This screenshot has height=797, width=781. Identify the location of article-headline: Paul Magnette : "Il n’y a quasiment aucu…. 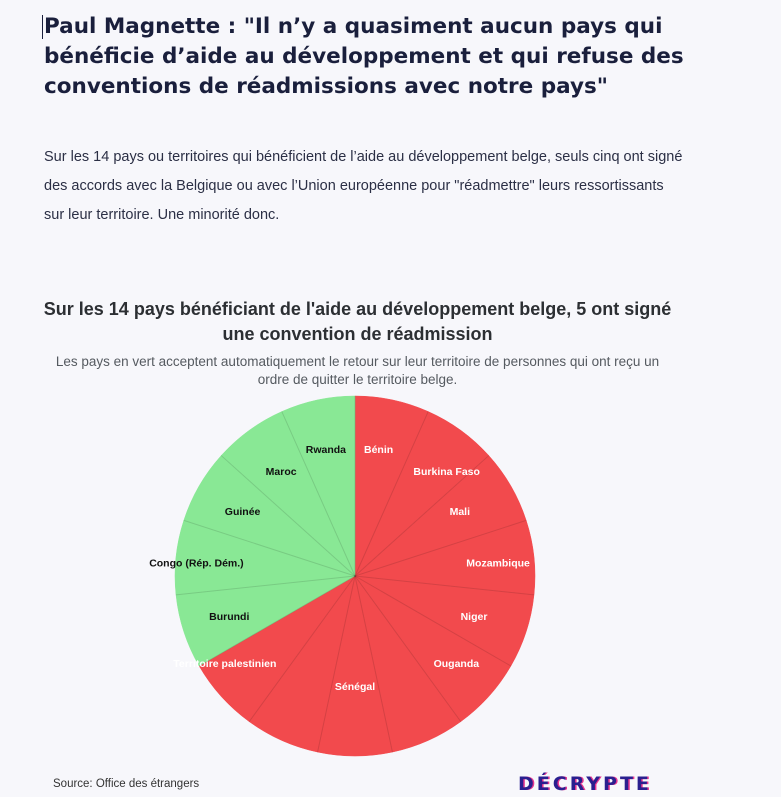
(364, 56).